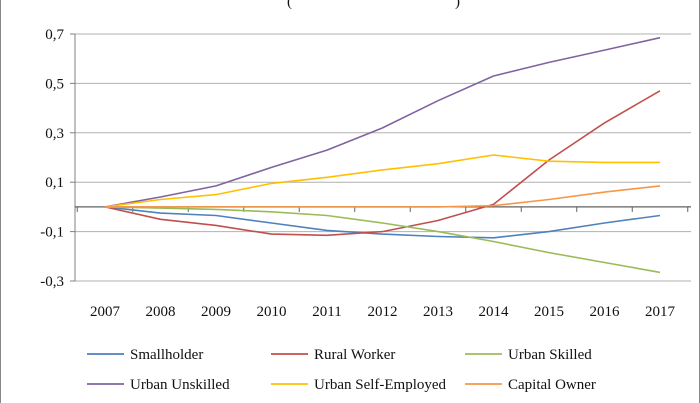 Image resolution: width=700 pixels, height=403 pixels. I want to click on x-tick-label: 2013, so click(438, 312).